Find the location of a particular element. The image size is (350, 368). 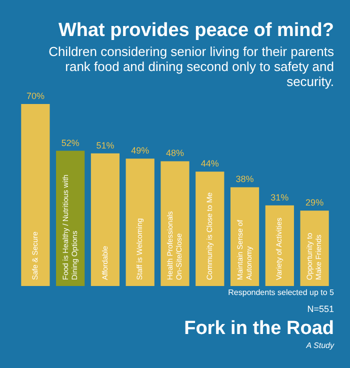

data-label: 44% is located at coordinates (209, 163).